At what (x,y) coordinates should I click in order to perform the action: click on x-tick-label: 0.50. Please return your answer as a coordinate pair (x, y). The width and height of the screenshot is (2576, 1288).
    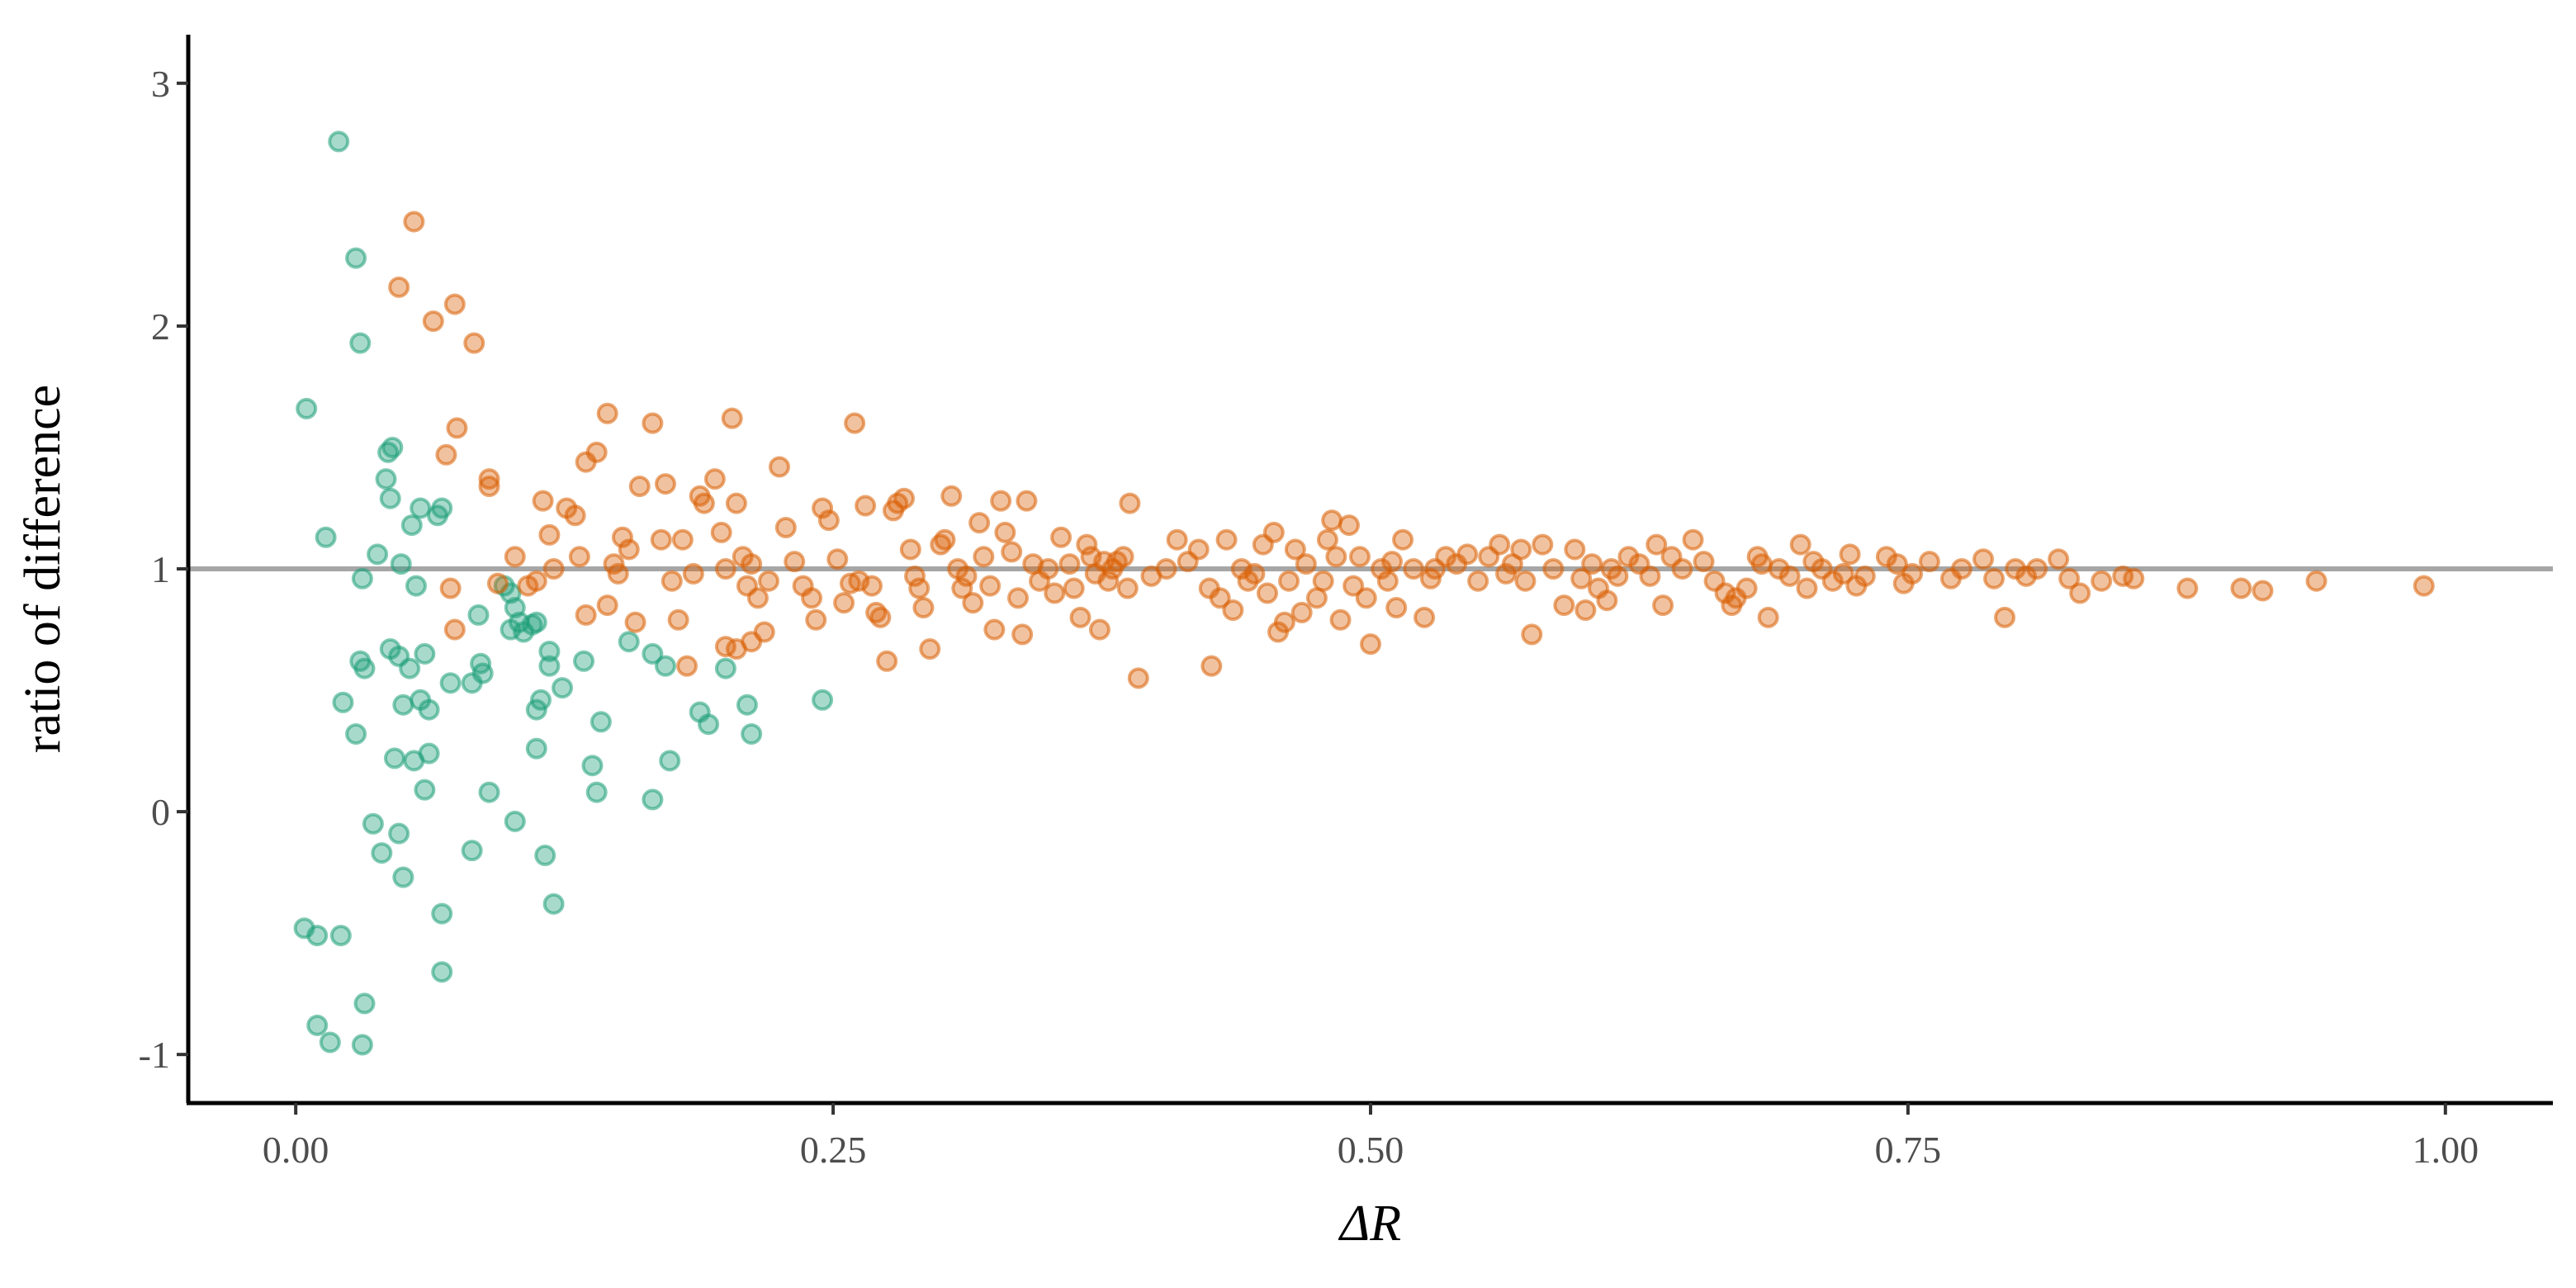
    Looking at the image, I should click on (1371, 1150).